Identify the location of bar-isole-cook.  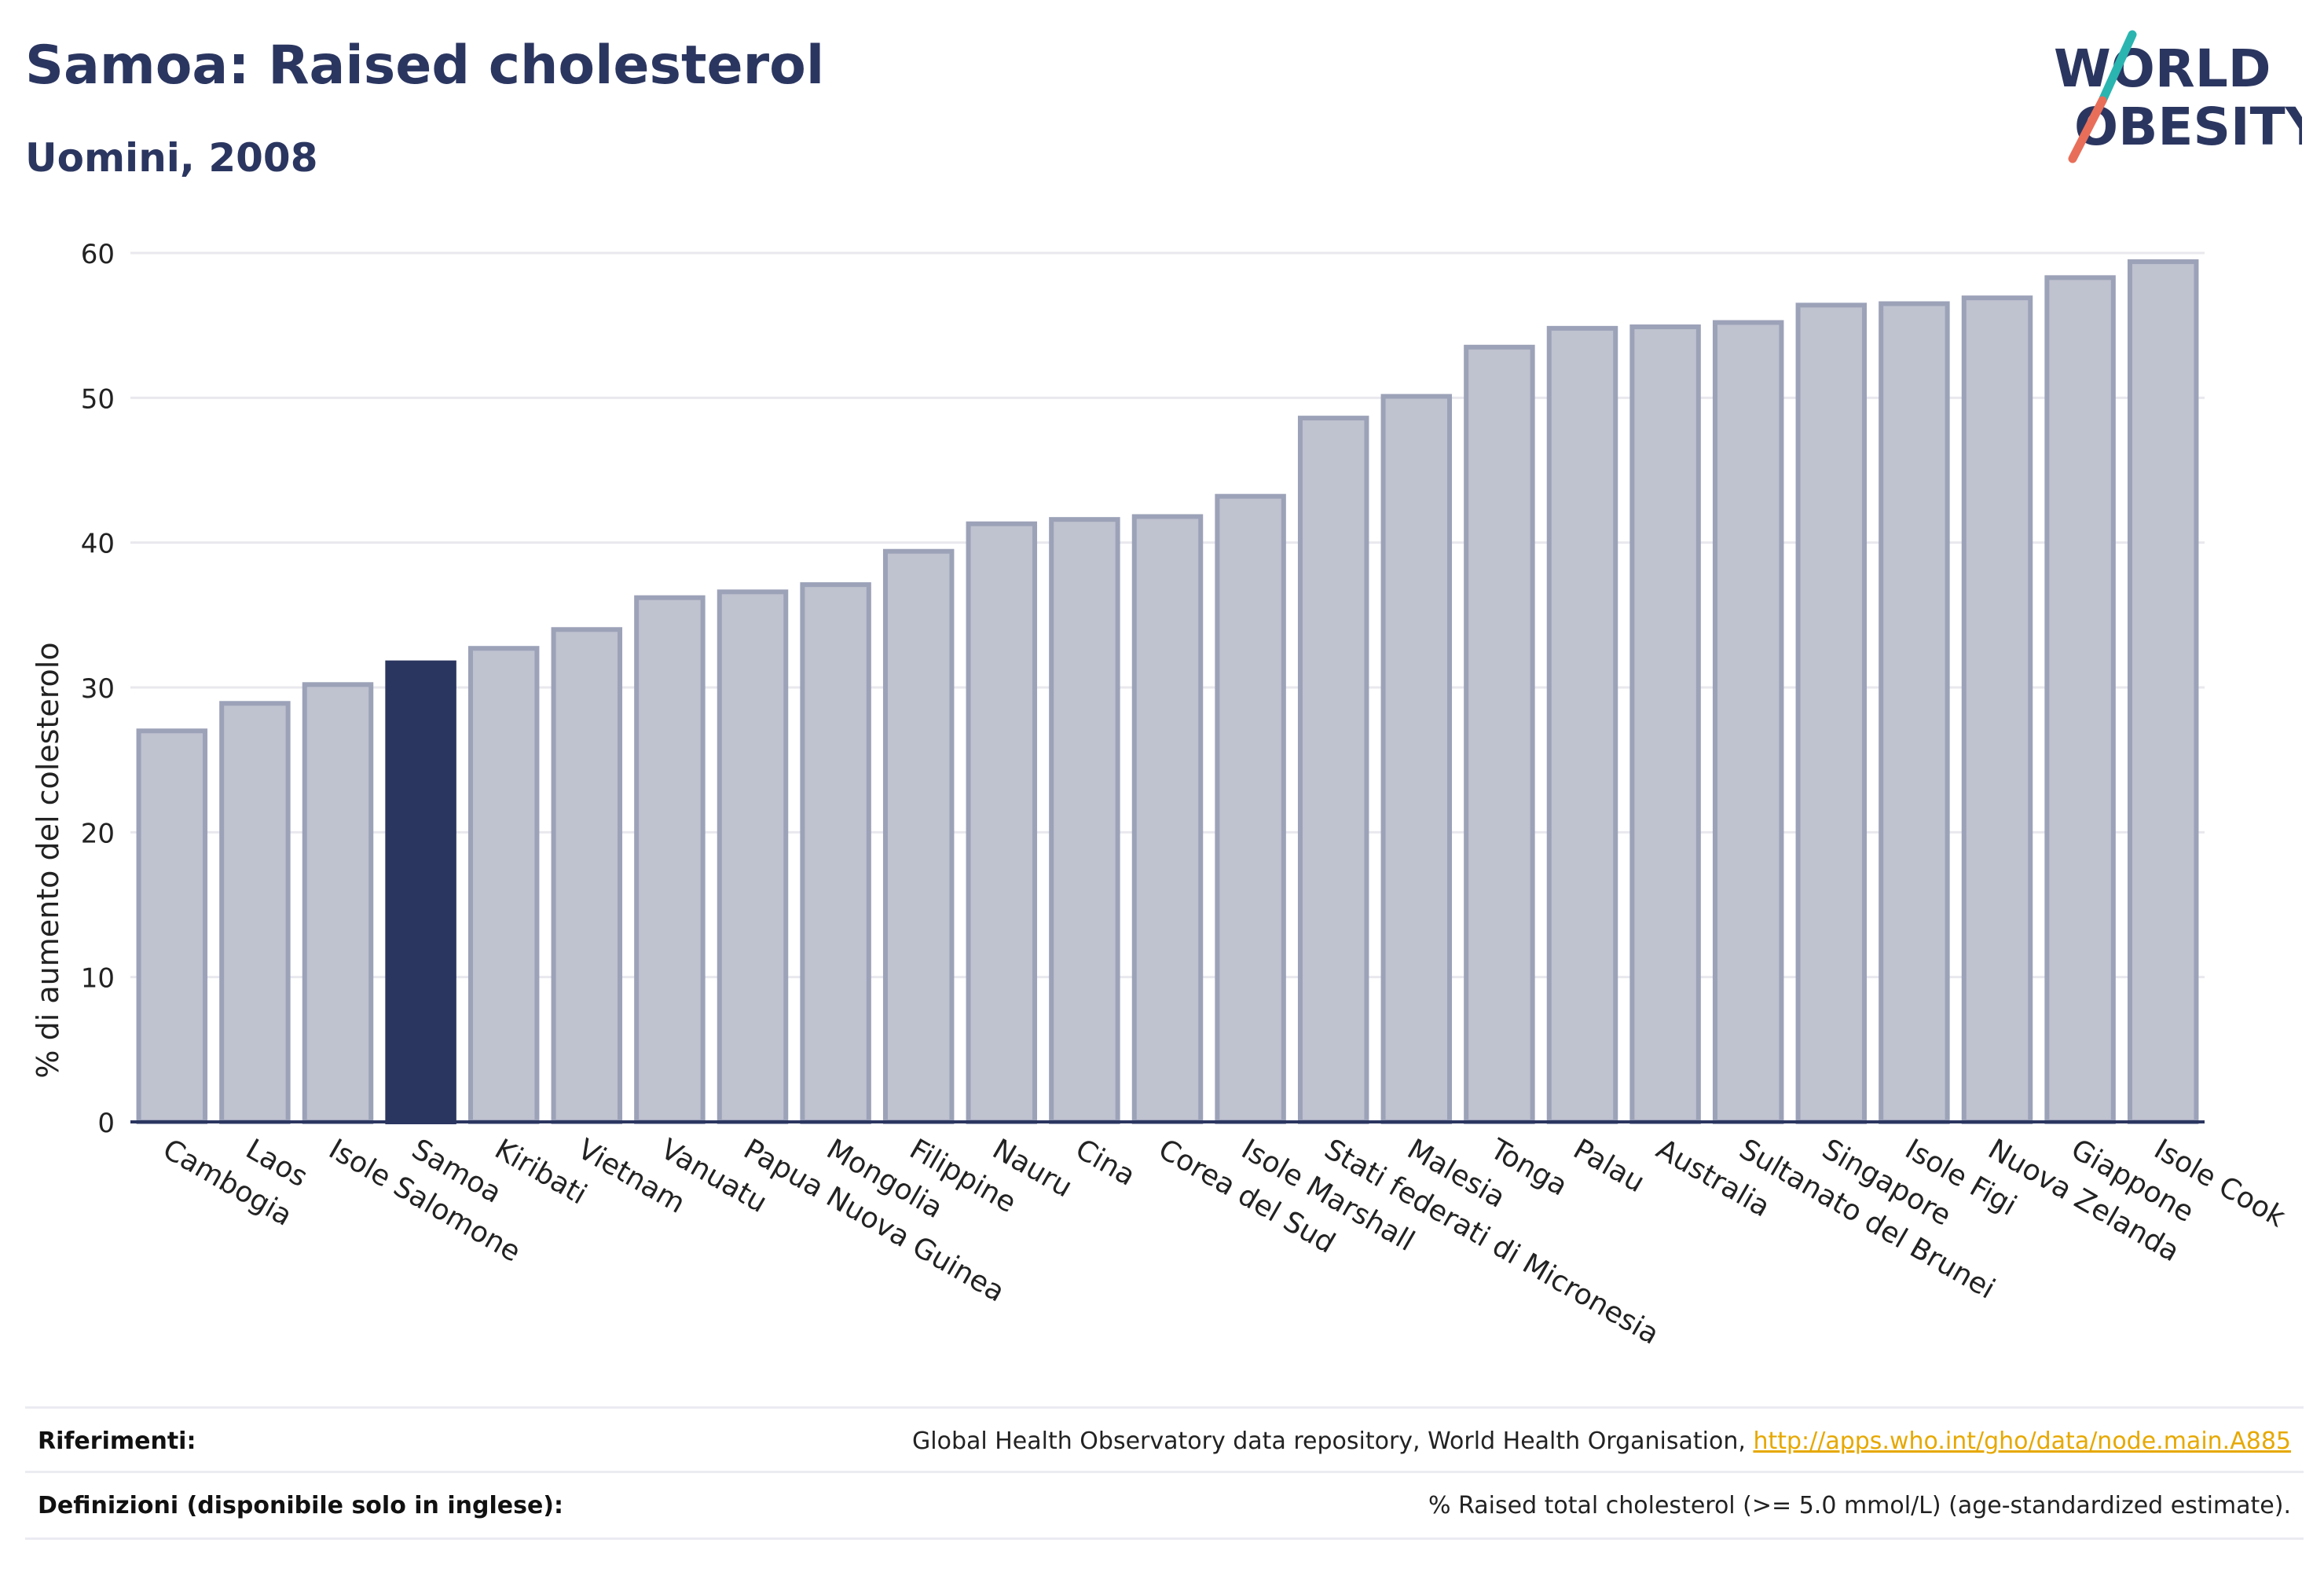
(2163, 691).